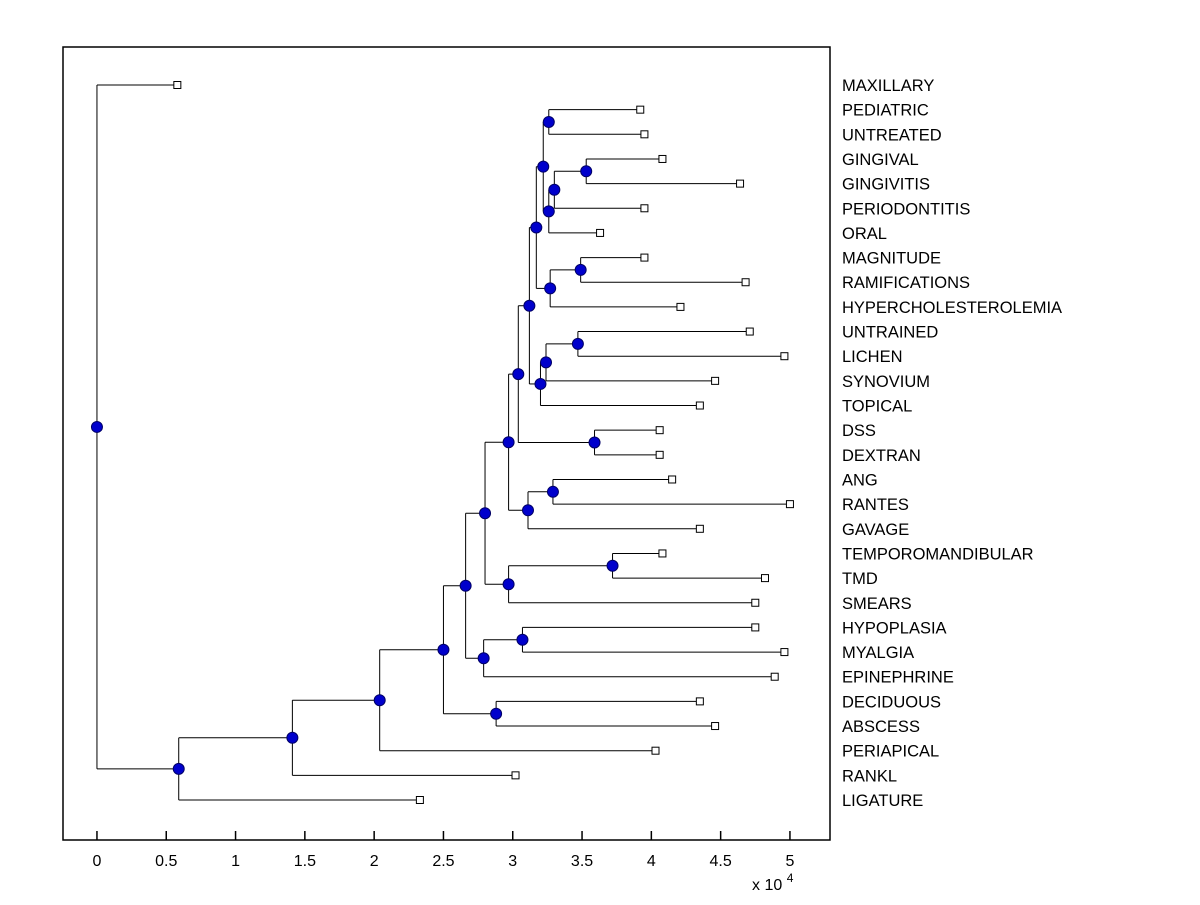 The image size is (1200, 905). What do you see at coordinates (886, 382) in the screenshot?
I see `leaf-label: SYNOVIUM` at bounding box center [886, 382].